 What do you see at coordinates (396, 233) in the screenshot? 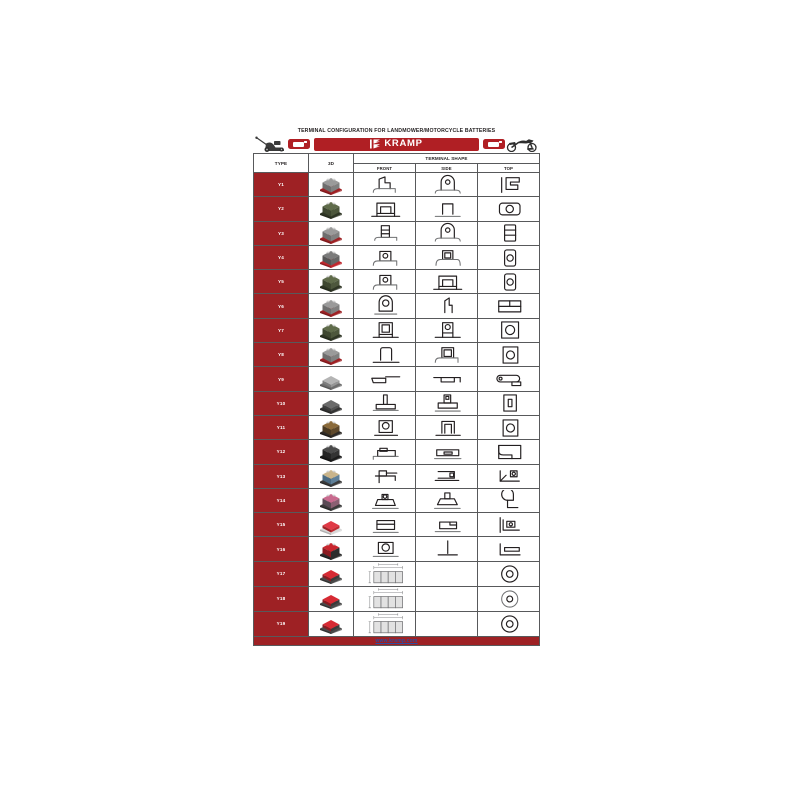
I see `table-row: Y3` at bounding box center [396, 233].